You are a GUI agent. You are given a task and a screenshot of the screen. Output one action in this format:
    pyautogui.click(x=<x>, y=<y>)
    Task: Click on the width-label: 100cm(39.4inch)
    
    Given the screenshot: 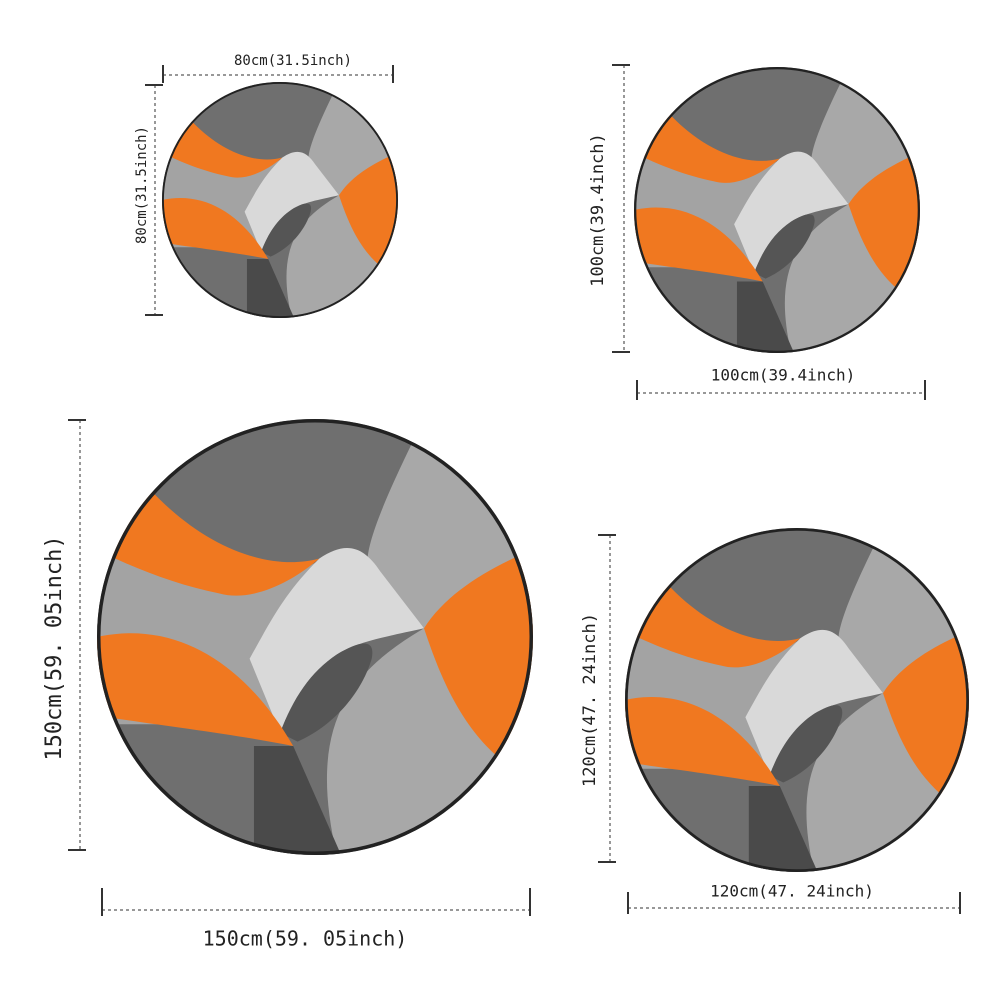 What is the action you would take?
    pyautogui.click(x=783, y=375)
    